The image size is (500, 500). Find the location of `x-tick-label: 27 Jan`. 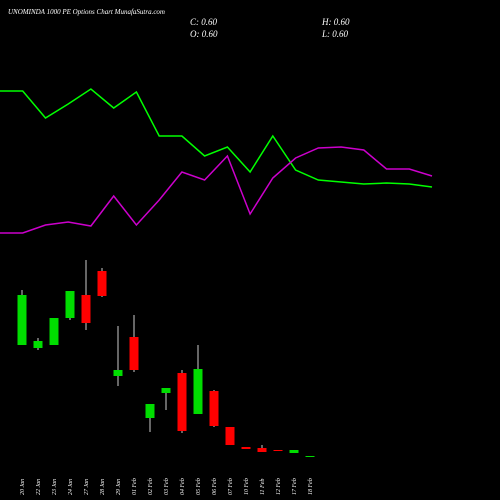

x-tick-label: 27 Jan is located at coordinates (87, 487).